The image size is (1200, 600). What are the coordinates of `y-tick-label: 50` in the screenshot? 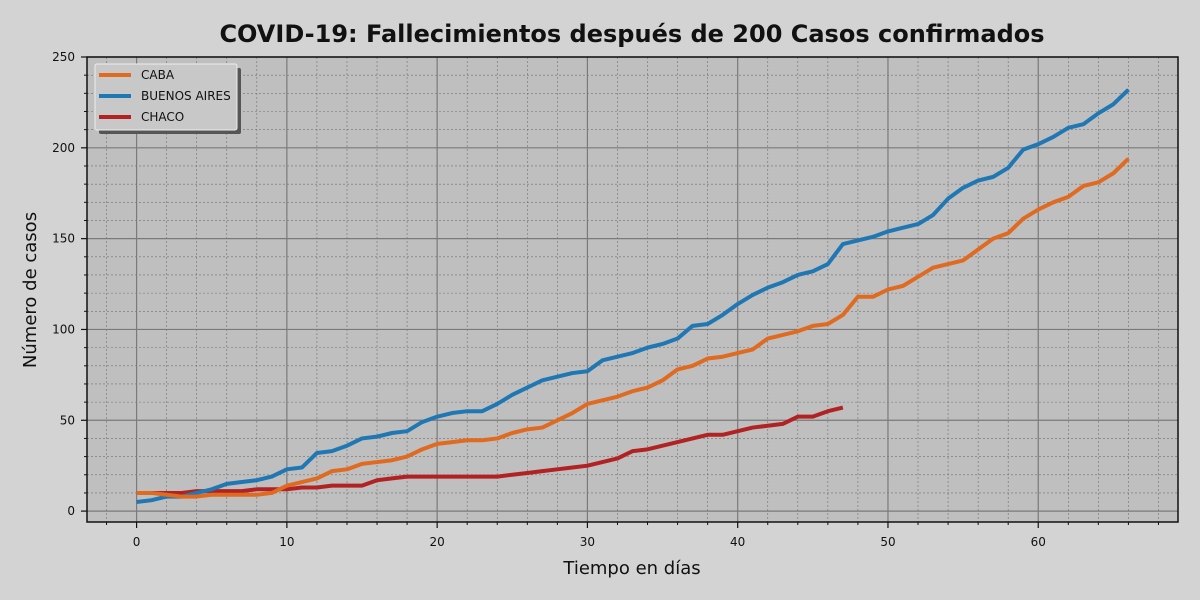 It's located at (67, 420).